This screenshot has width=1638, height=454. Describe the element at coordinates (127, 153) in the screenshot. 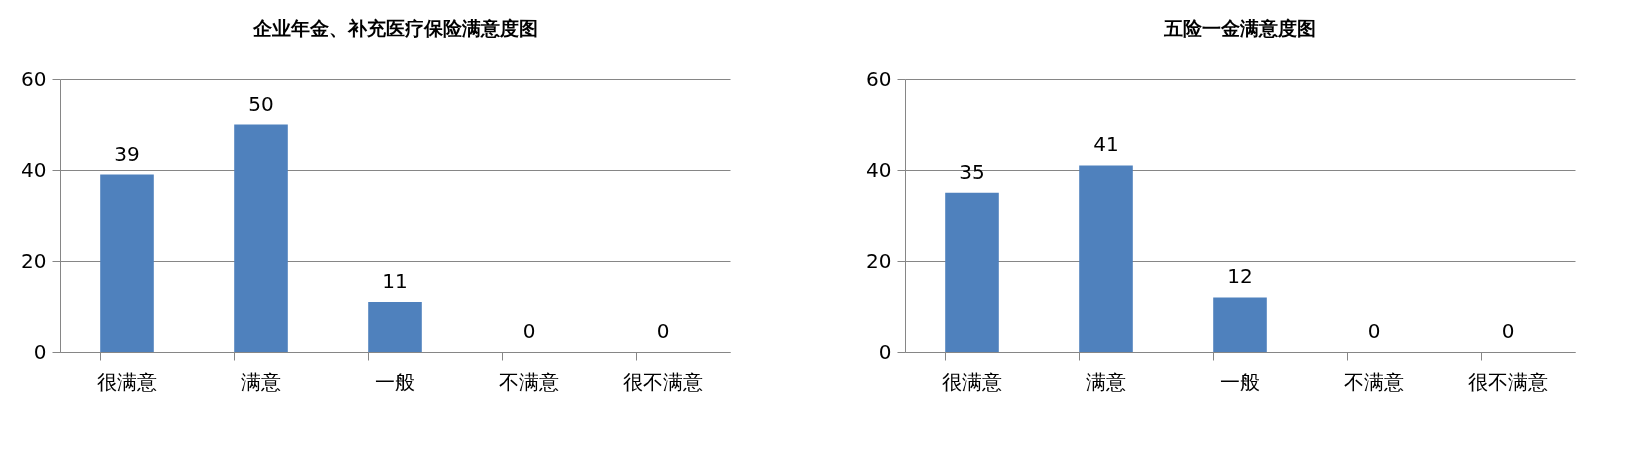

I see `data-label: 39` at that location.